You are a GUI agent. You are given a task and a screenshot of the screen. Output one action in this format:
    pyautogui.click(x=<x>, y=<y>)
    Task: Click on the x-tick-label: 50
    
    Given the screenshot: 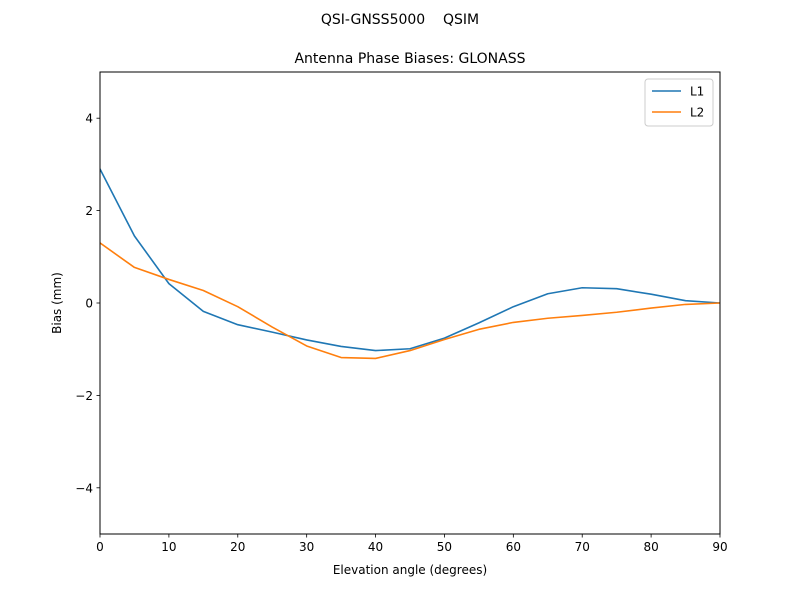 What is the action you would take?
    pyautogui.click(x=444, y=547)
    